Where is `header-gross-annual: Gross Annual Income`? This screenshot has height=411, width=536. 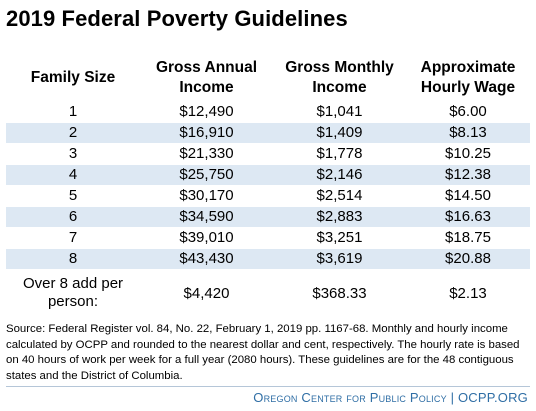
header-gross-annual: Gross Annual Income is located at coordinates (206, 77).